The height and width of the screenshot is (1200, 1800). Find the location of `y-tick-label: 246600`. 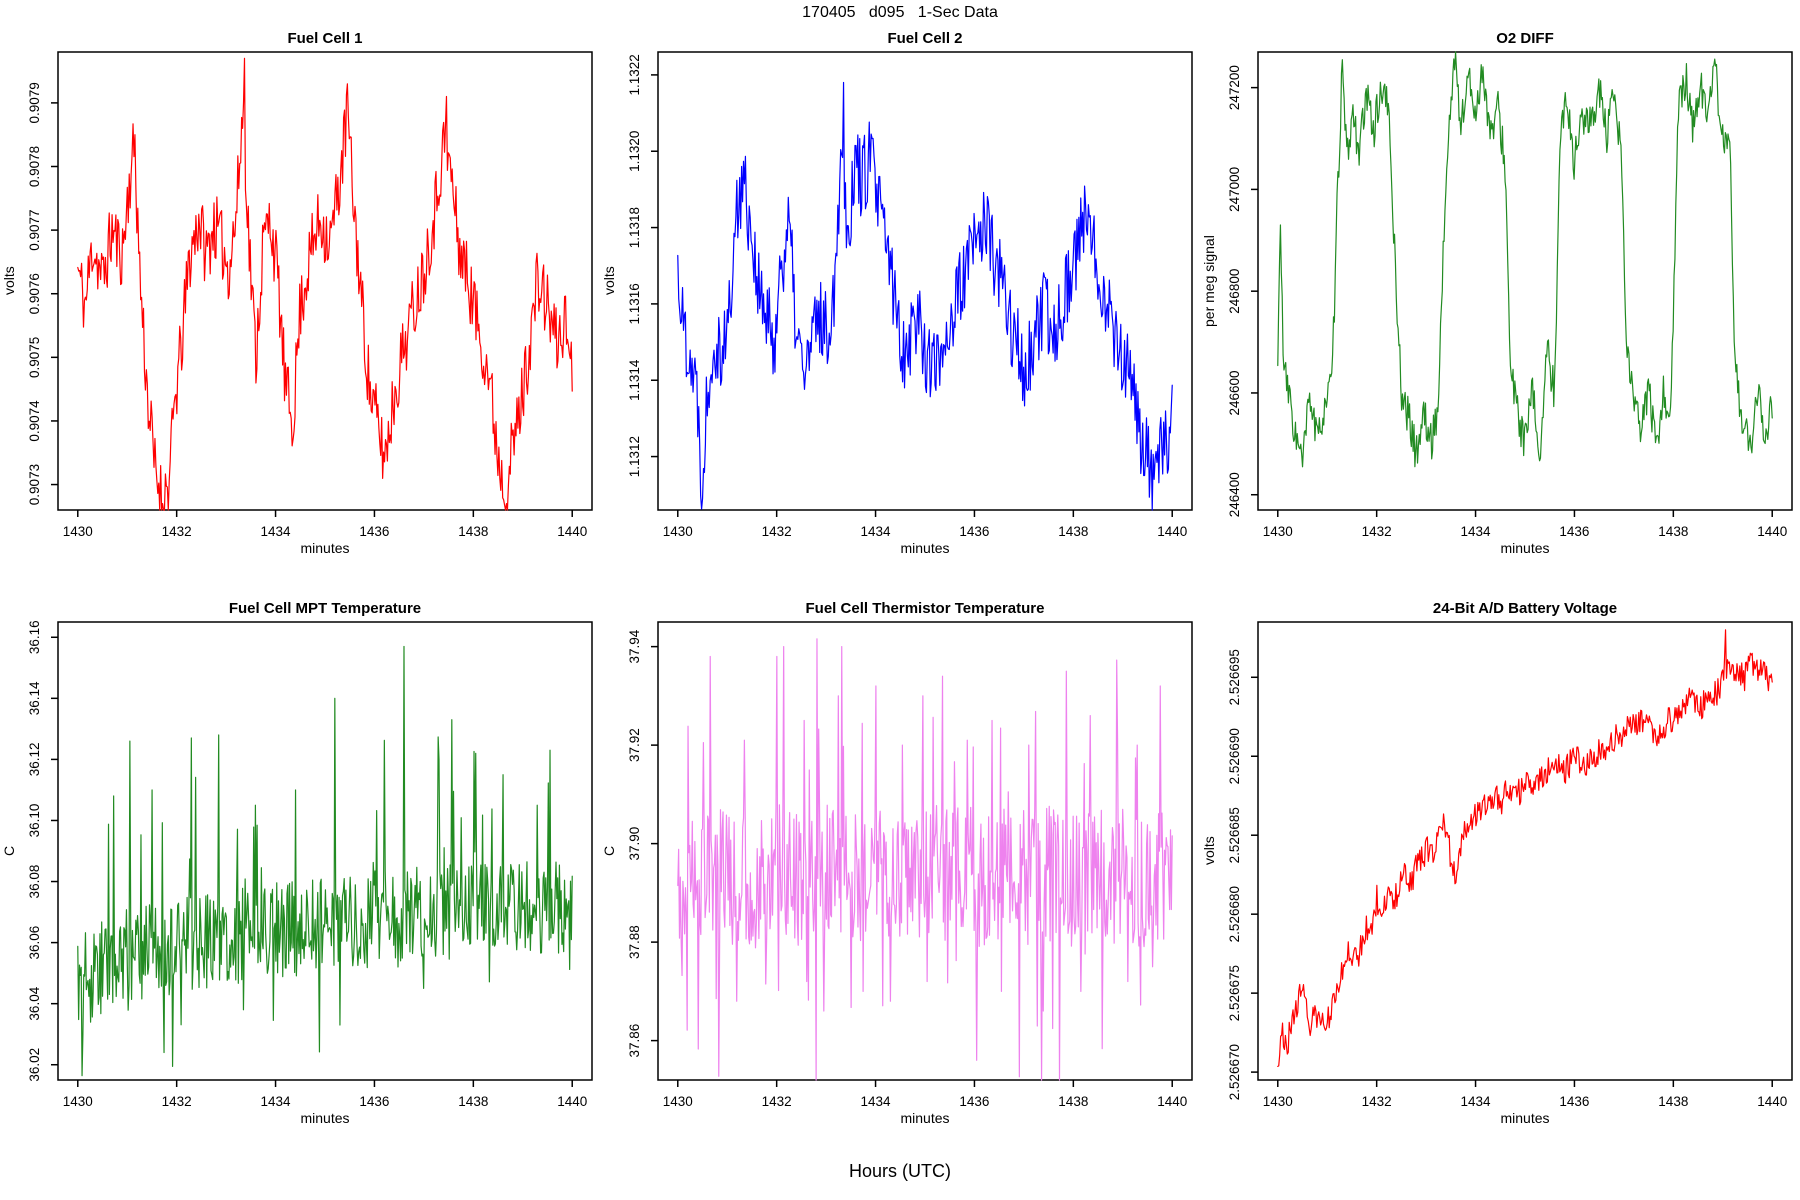

y-tick-label: 246600 is located at coordinates (1234, 392).